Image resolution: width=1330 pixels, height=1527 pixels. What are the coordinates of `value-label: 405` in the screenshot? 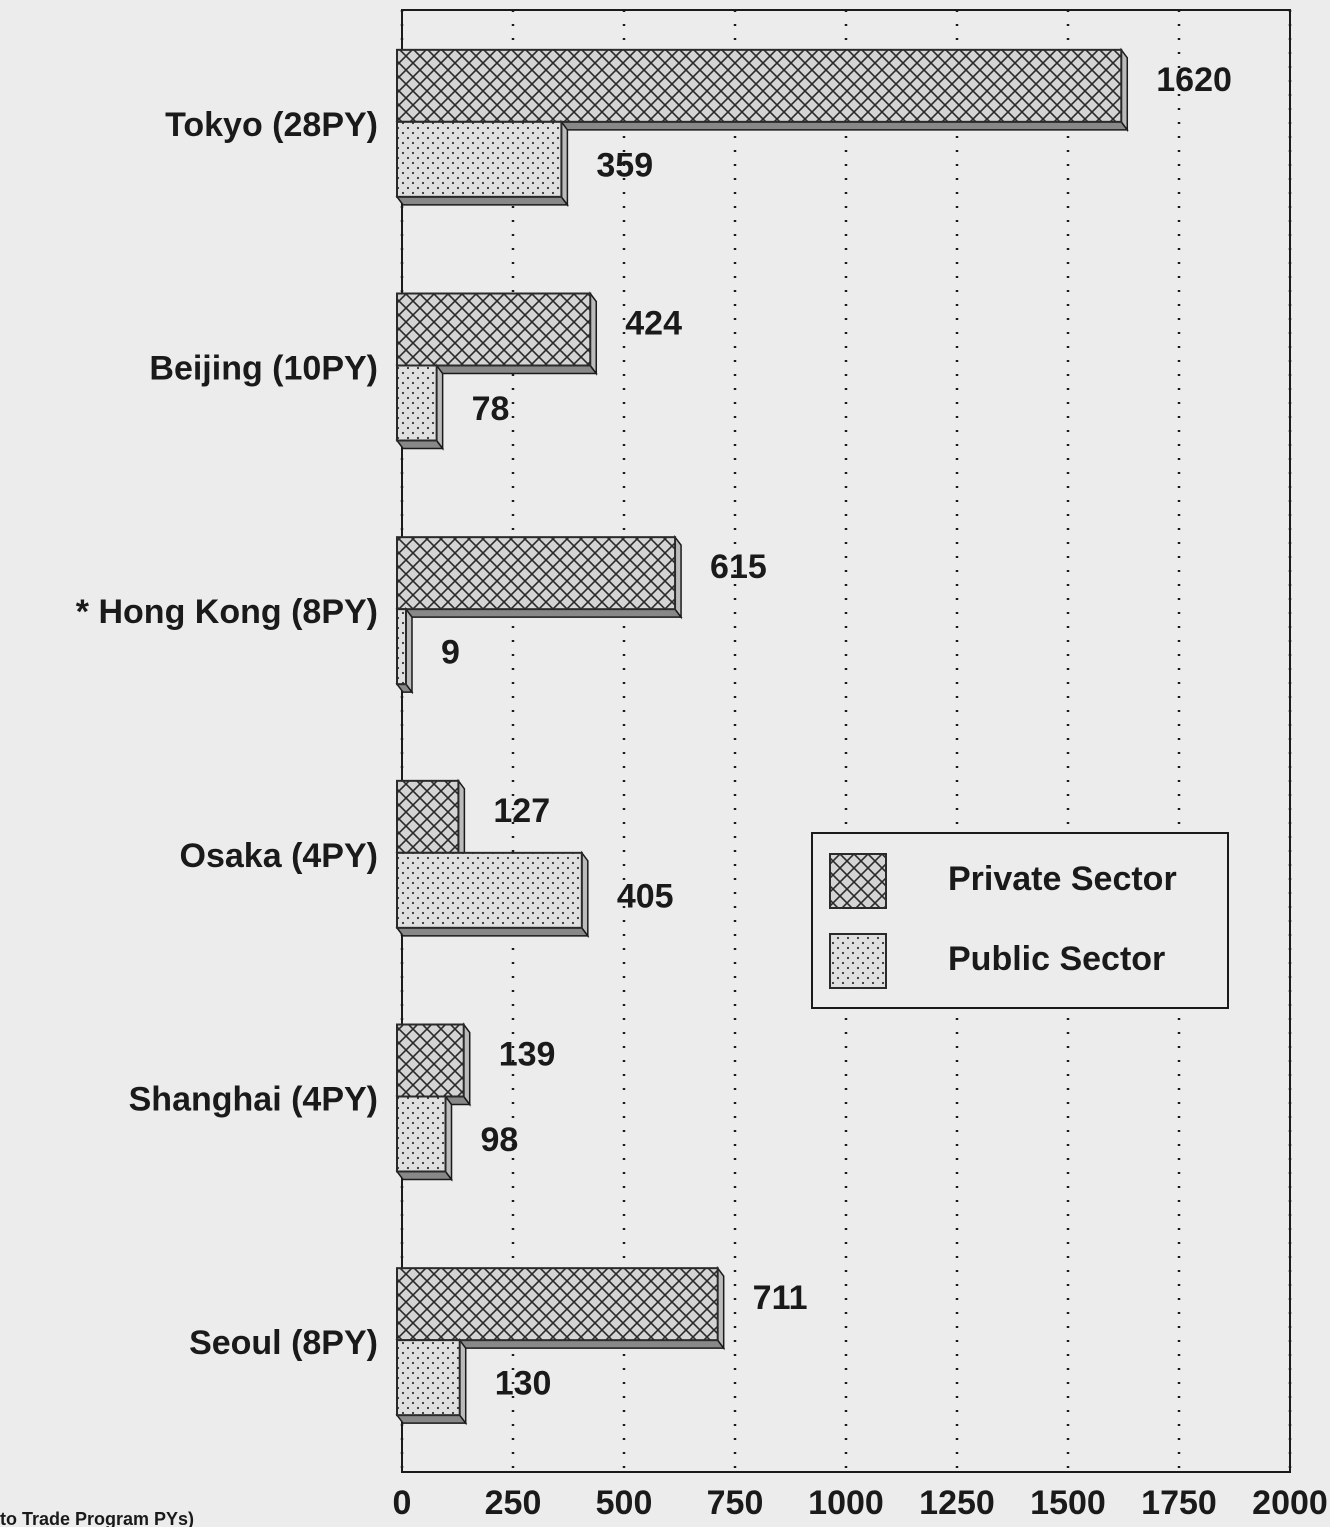 It's located at (645, 896).